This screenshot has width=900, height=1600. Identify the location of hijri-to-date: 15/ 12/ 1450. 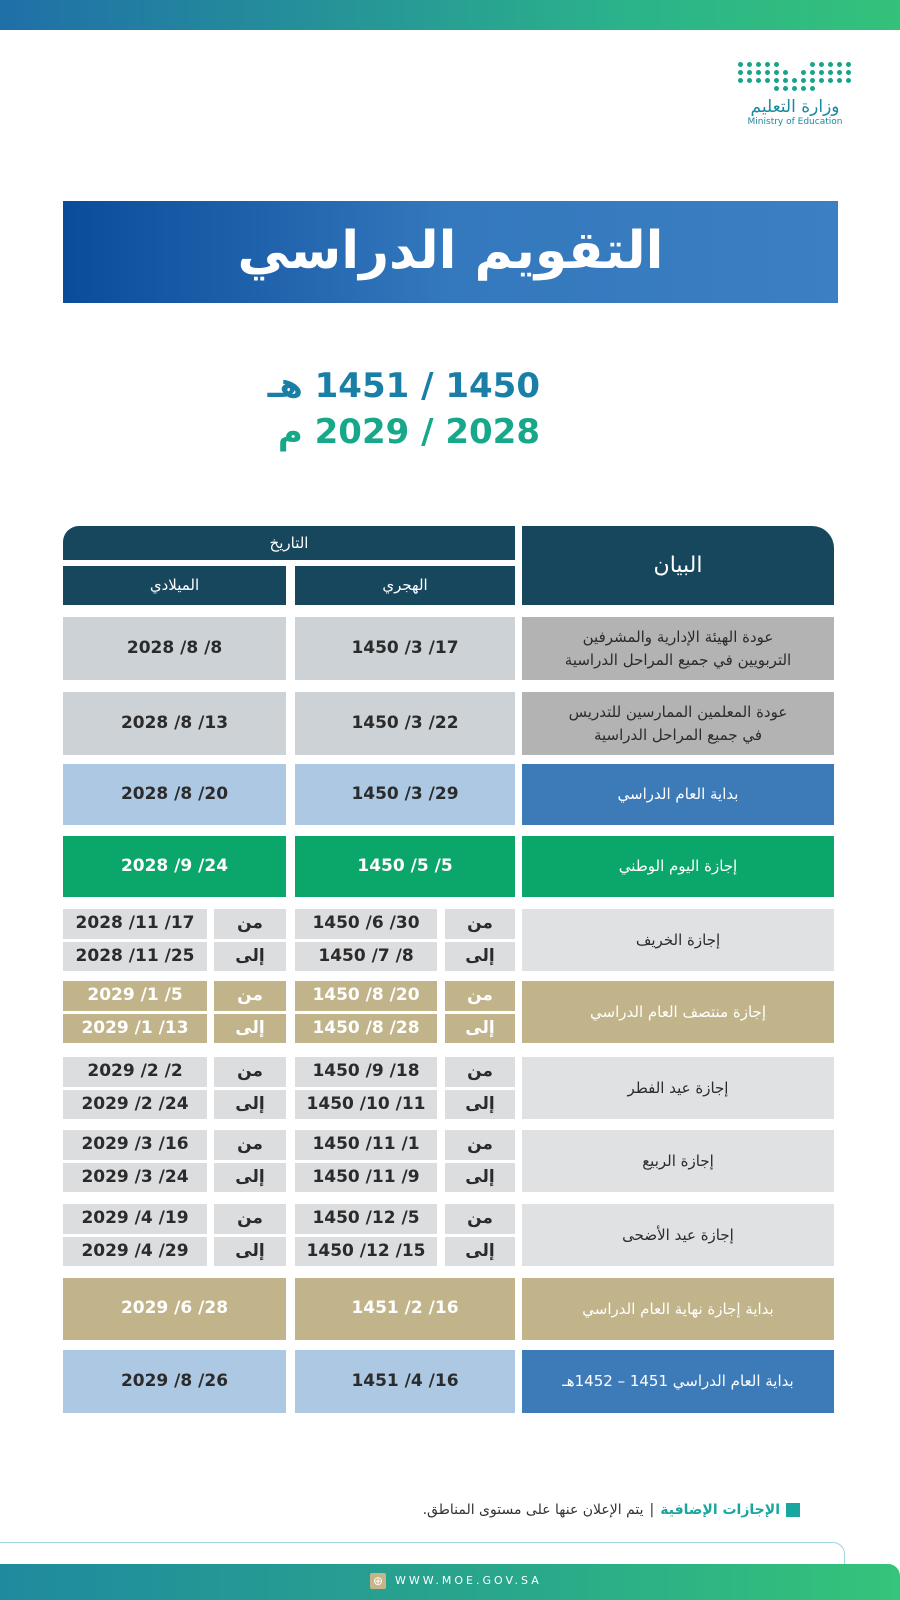
(366, 1251).